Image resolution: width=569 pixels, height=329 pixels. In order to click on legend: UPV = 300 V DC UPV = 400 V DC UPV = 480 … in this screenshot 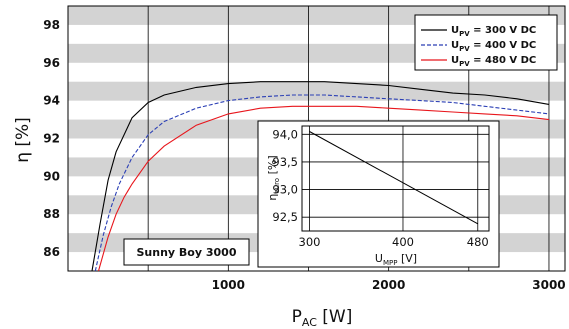, I will do `click(486, 42)`.